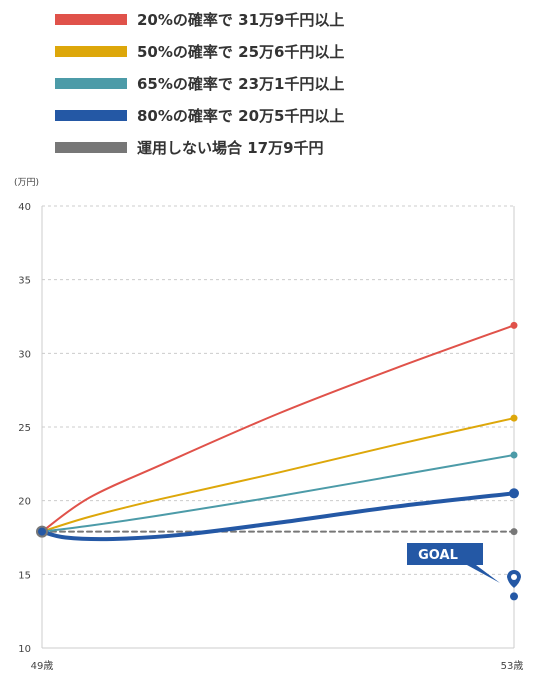 The height and width of the screenshot is (682, 538). I want to click on legend-item: 80%の確率で 20万5千円以上, so click(295, 115).